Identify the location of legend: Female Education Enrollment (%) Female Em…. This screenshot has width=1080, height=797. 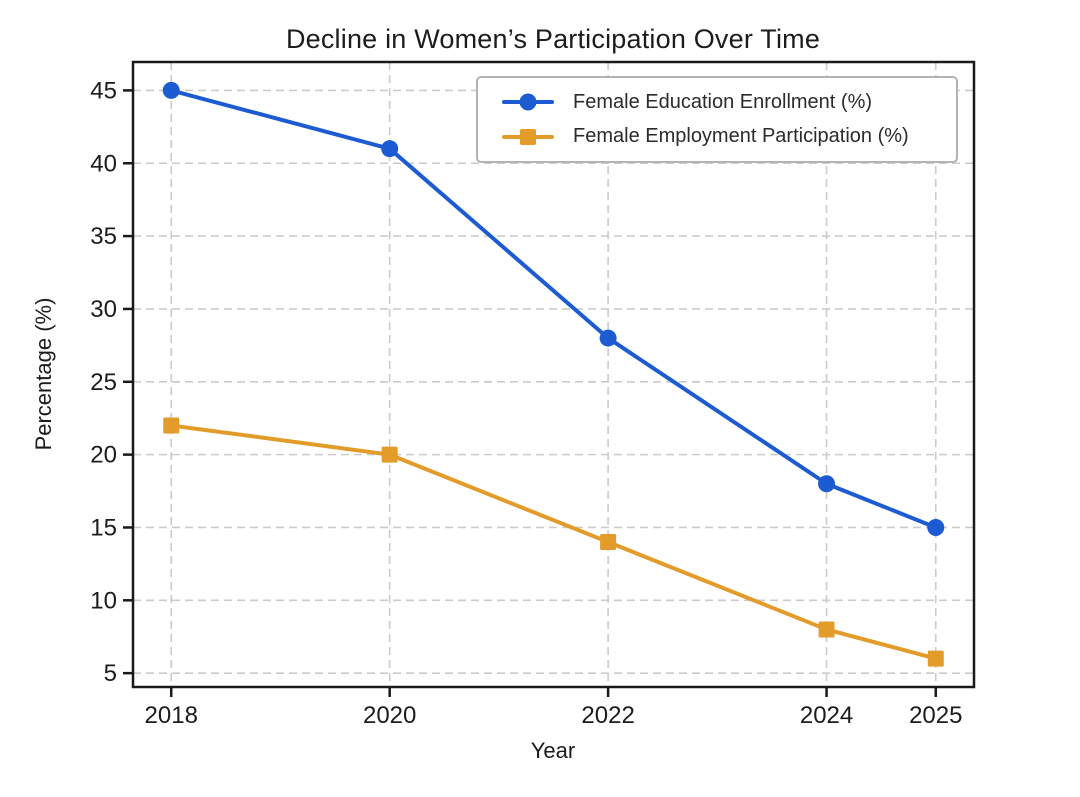
(717, 119).